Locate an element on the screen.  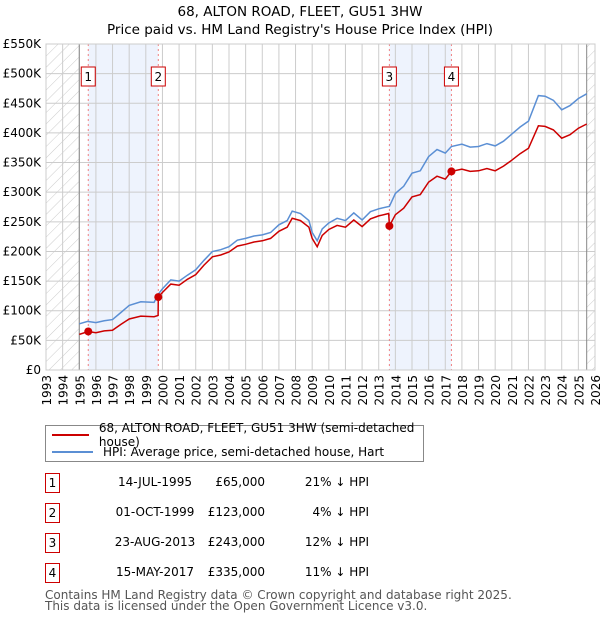
sale-number-label: 1 is located at coordinates (88, 77).